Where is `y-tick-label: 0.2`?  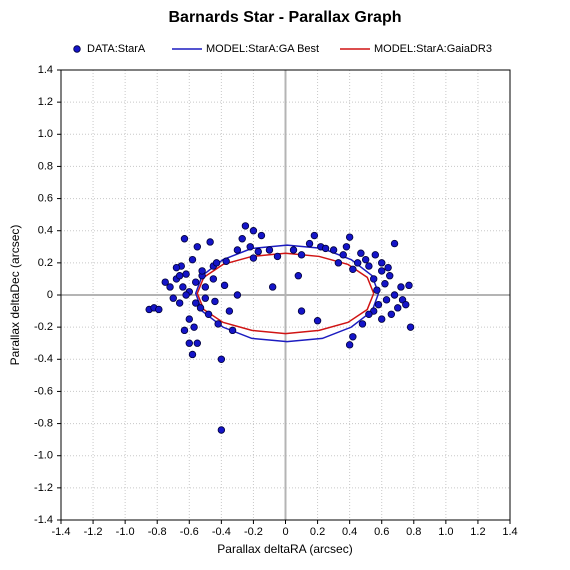
y-tick-label: 0.2 is located at coordinates (45, 263).